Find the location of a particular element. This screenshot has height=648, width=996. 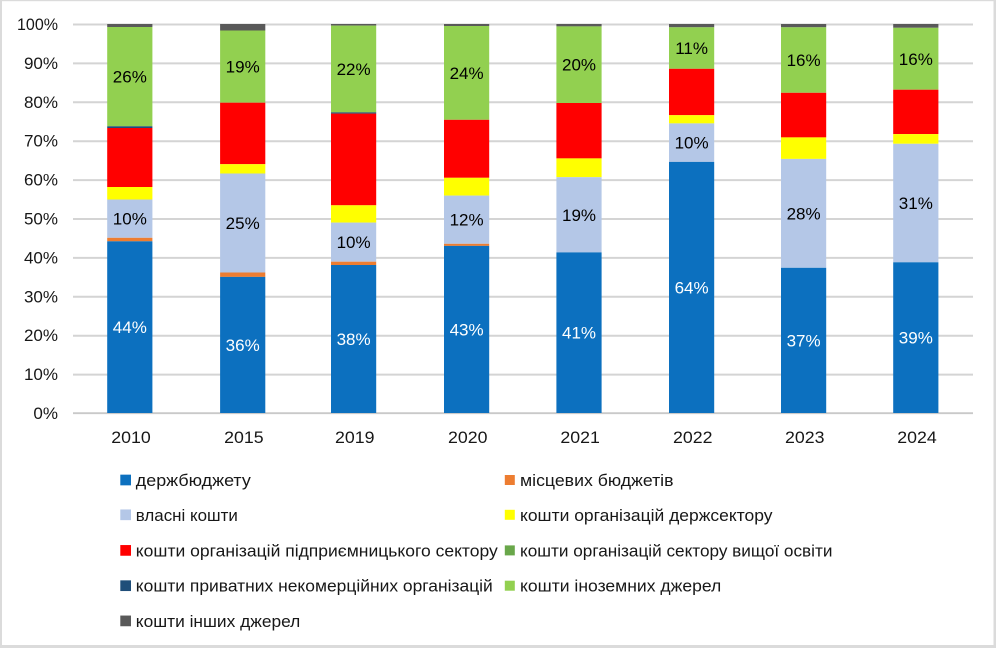

svg-text: місцевих бюджетів is located at coordinates (597, 480).